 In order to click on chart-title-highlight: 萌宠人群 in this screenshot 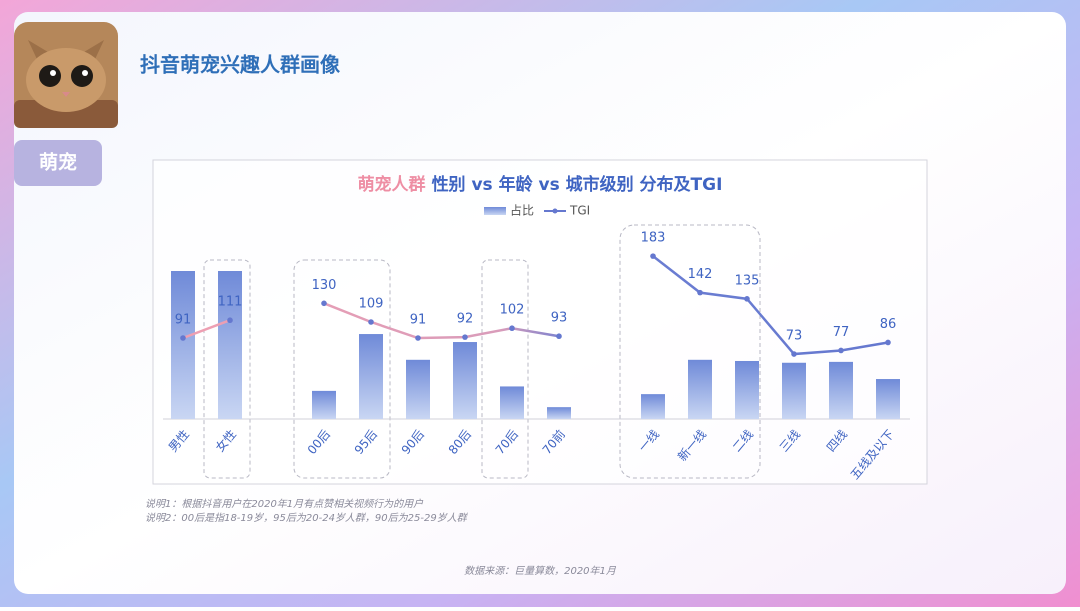, I will do `click(392, 184)`.